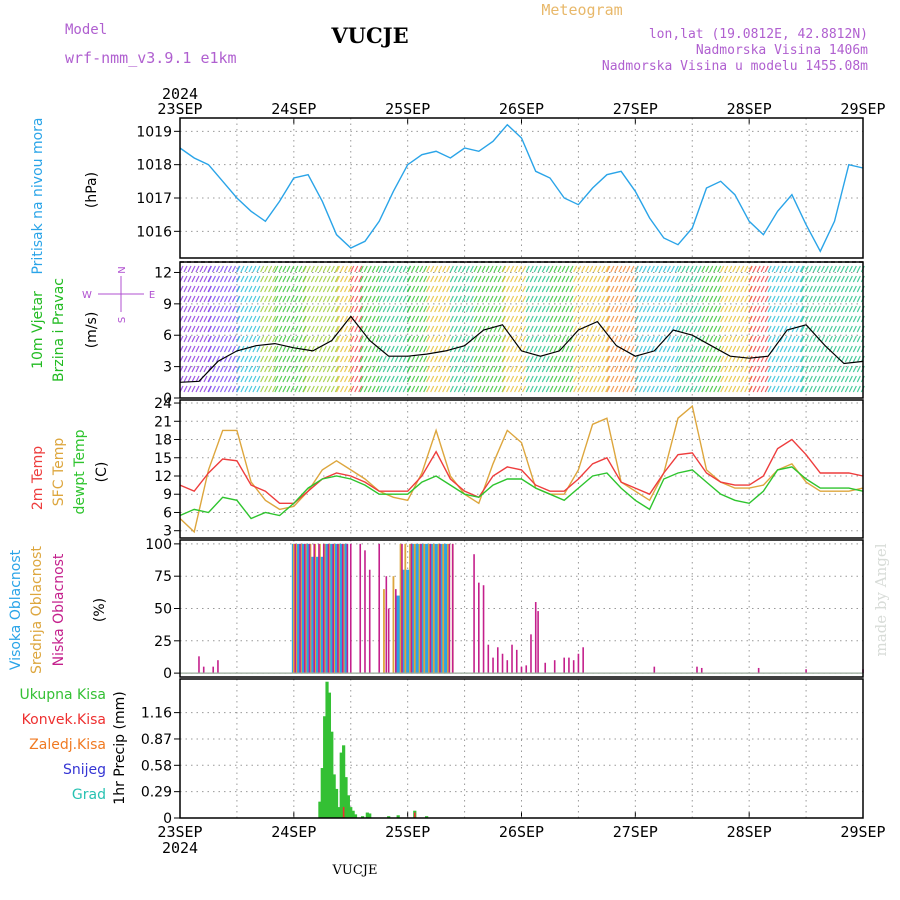 Image resolution: width=900 pixels, height=900 pixels. I want to click on cloud-high-bar, so click(331, 608).